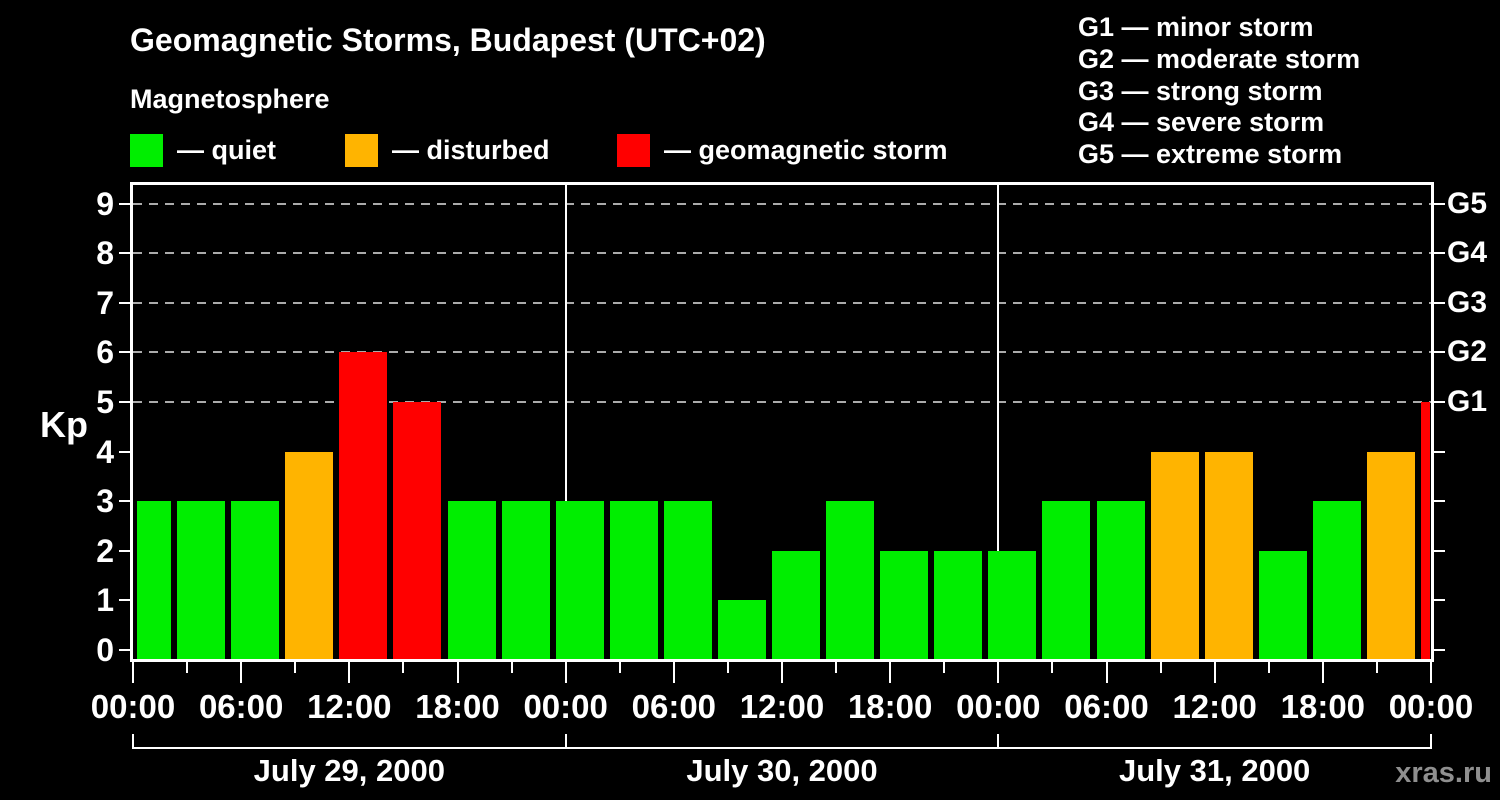 This screenshot has height=800, width=1500. What do you see at coordinates (105, 203) in the screenshot?
I see `y-tick-label: 9` at bounding box center [105, 203].